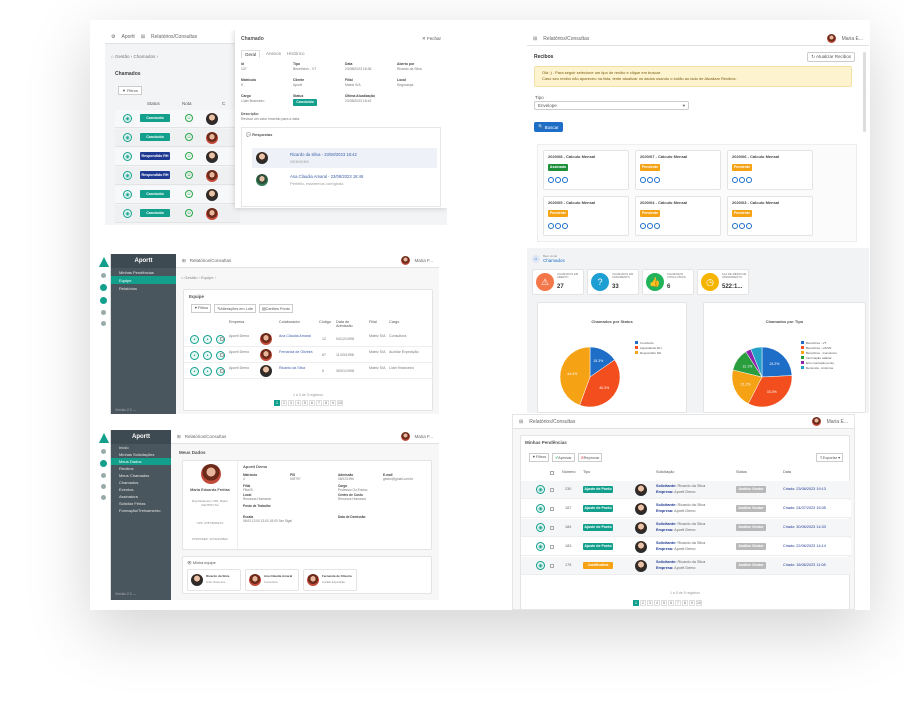 This screenshot has height=705, width=904. Describe the element at coordinates (113, 36) in the screenshot. I see `gear-icon: ⚙` at that location.